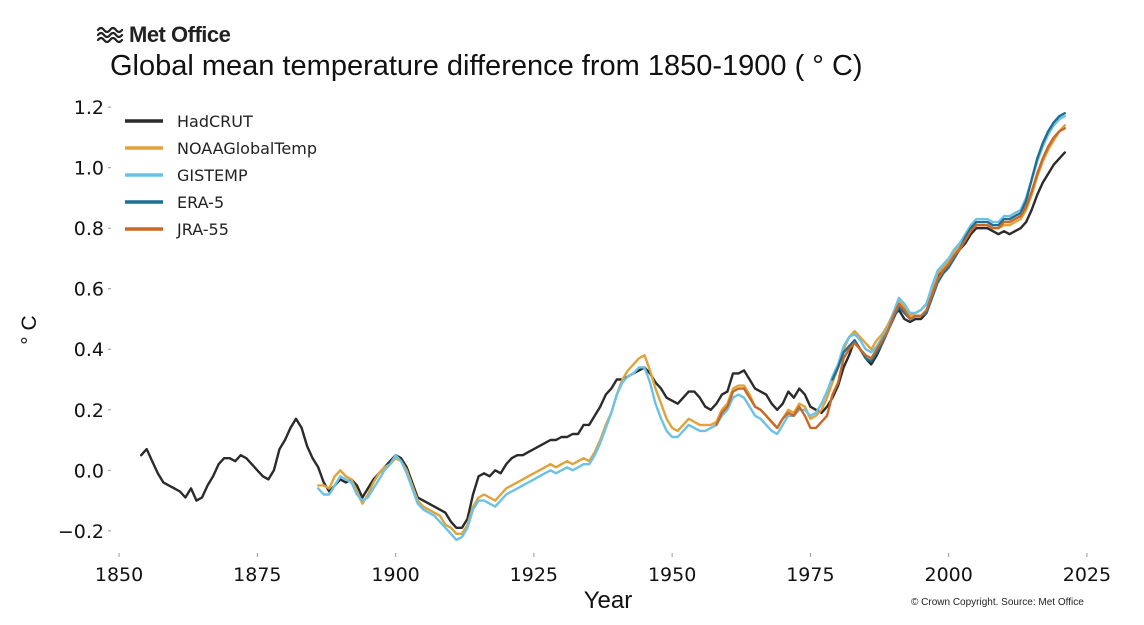 The height and width of the screenshot is (625, 1144). I want to click on y-tick-label: −0.2, so click(81, 532).